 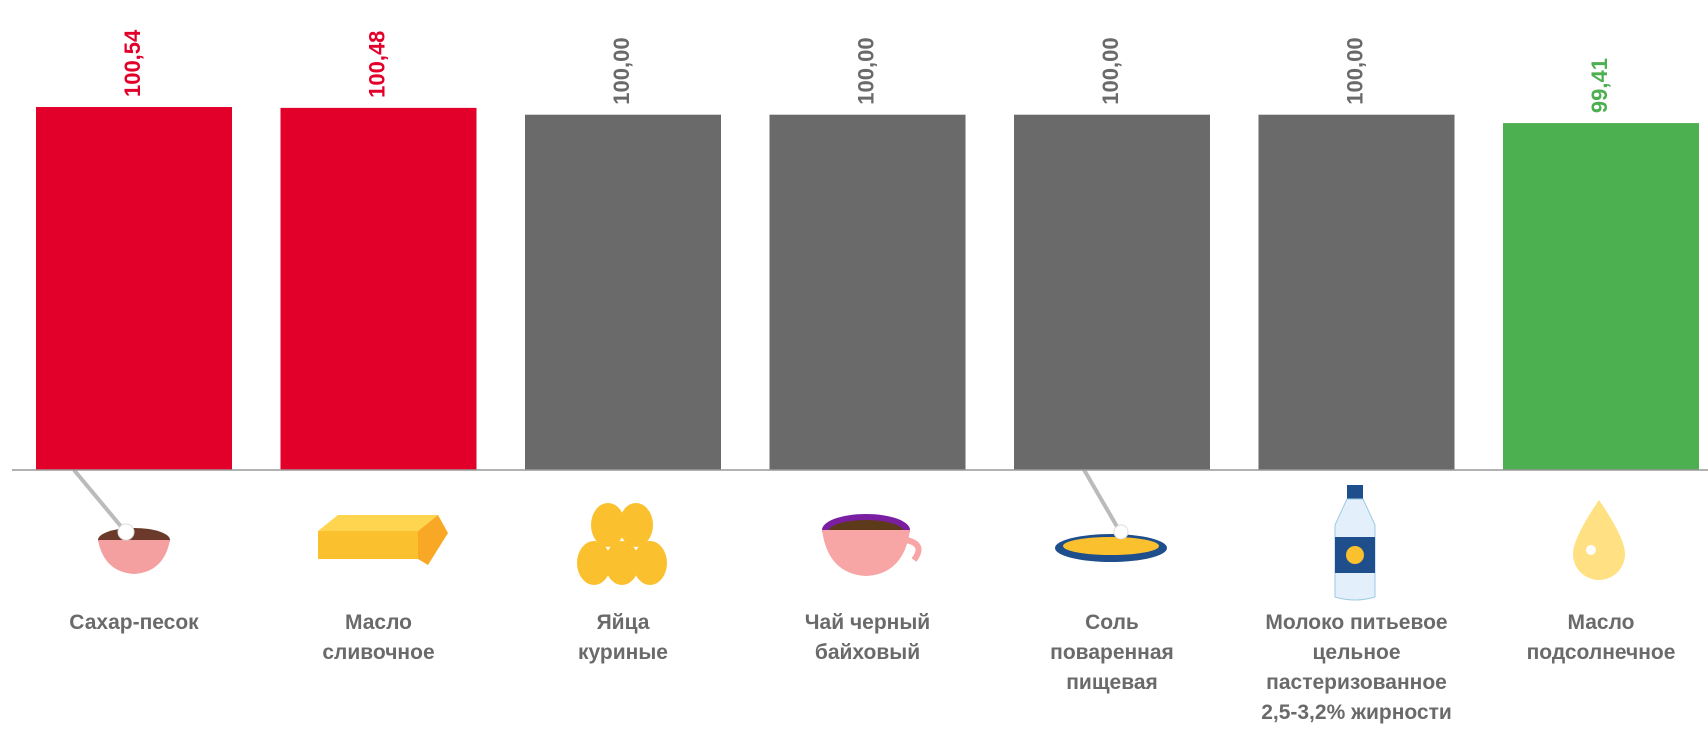 I want to click on icon-tea, so click(x=872, y=545).